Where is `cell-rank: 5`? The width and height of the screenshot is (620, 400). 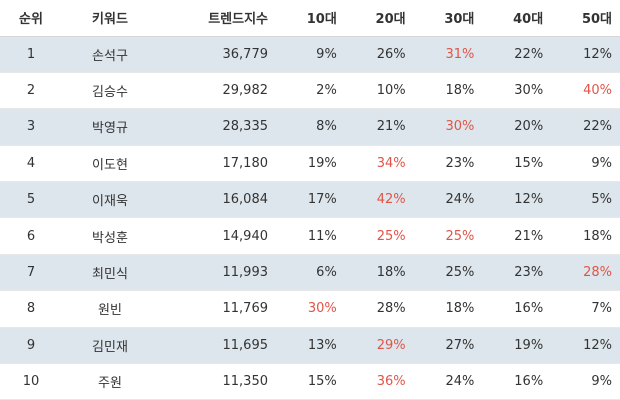 cell-rank: 5 is located at coordinates (31, 200).